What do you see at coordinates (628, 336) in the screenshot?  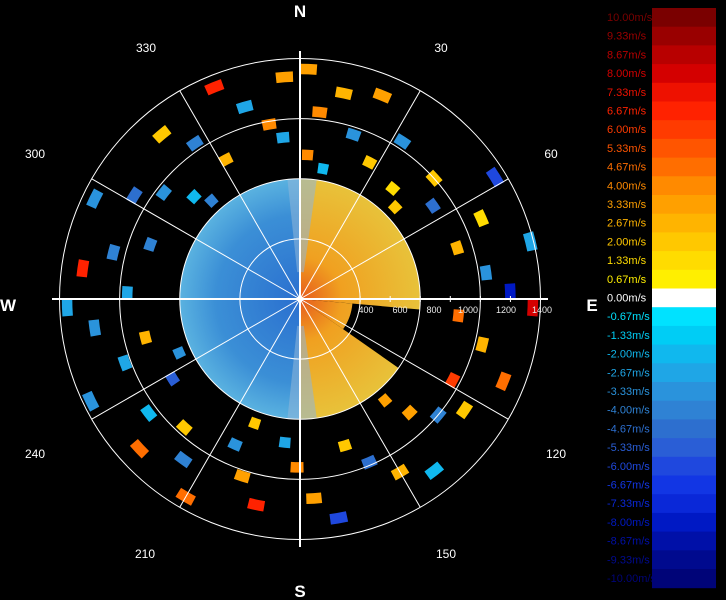 I see `colorbar-label: -1.33m/s` at bounding box center [628, 336].